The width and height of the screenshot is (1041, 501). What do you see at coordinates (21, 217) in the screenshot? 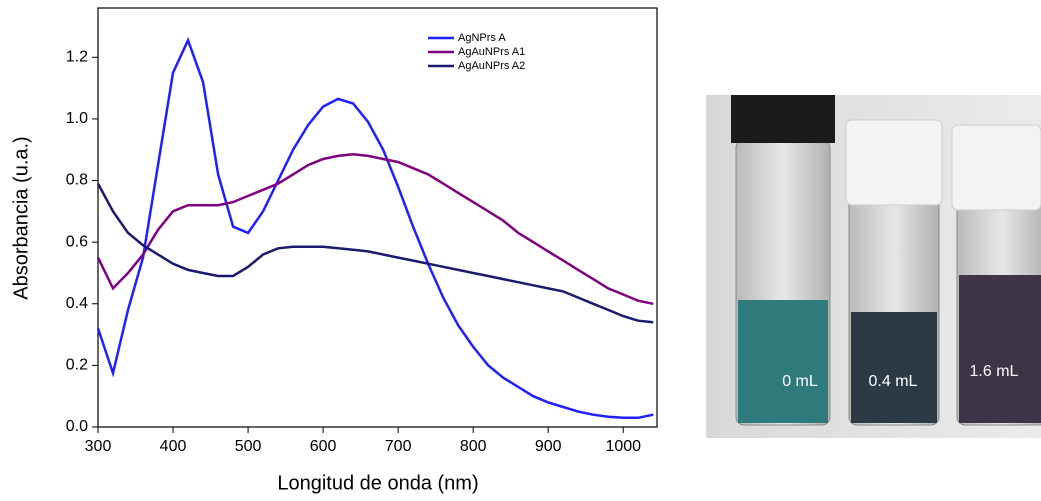
I see `y-axis-label: Absorbancia (u.a.)` at bounding box center [21, 217].